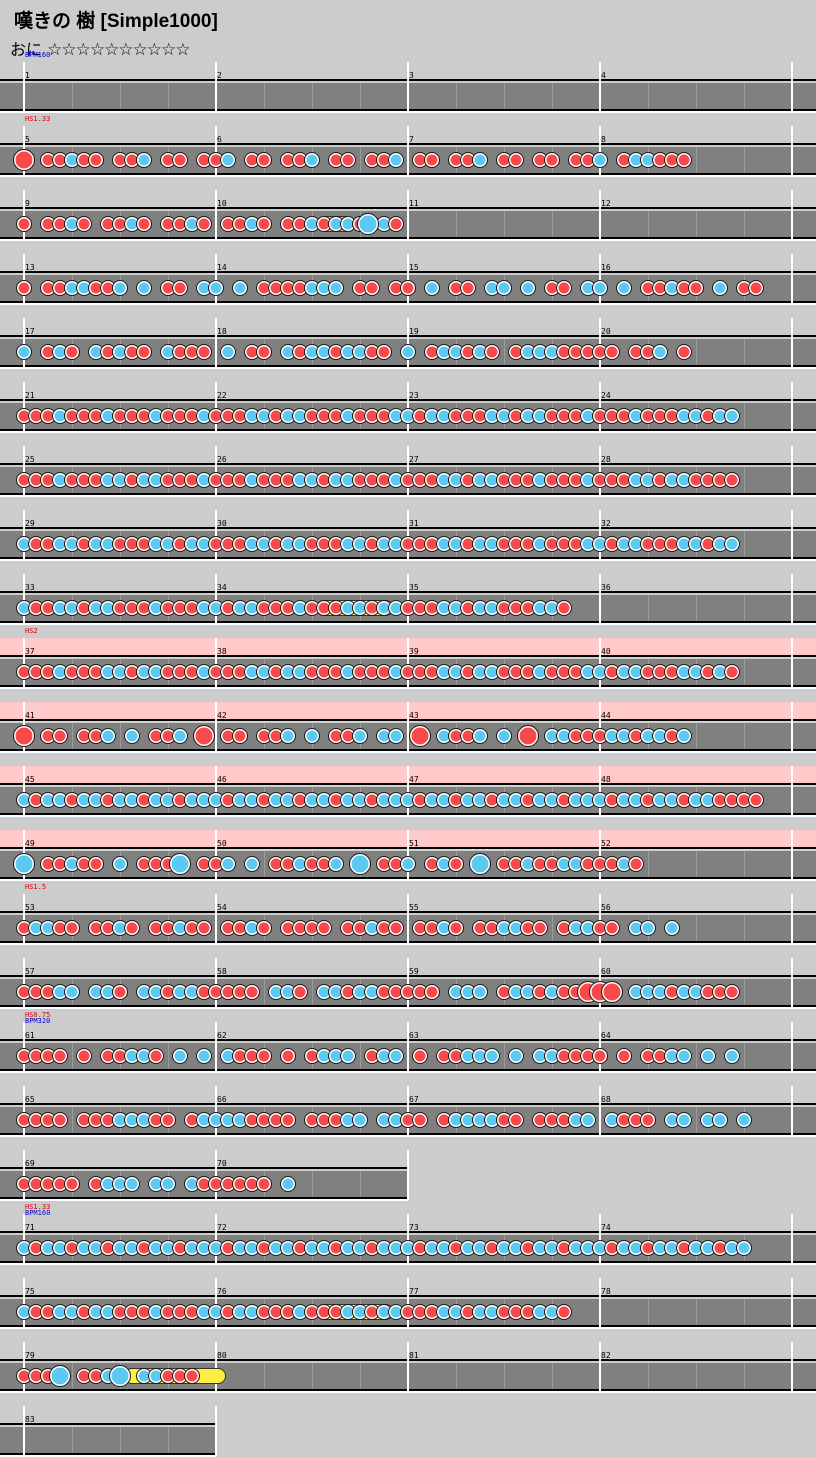 This screenshot has height=1457, width=816. What do you see at coordinates (411, 139) in the screenshot?
I see `measure-number: 7` at bounding box center [411, 139].